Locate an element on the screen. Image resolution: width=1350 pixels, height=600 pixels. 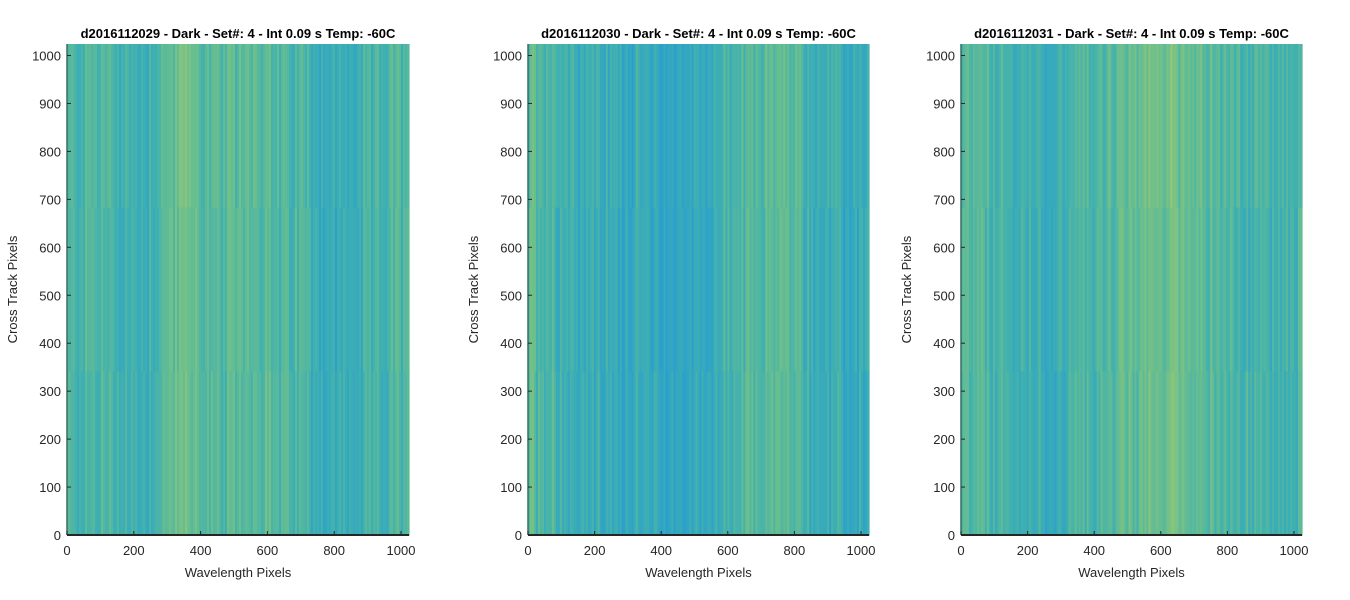
y-tick-label: 400 is located at coordinates (944, 343).